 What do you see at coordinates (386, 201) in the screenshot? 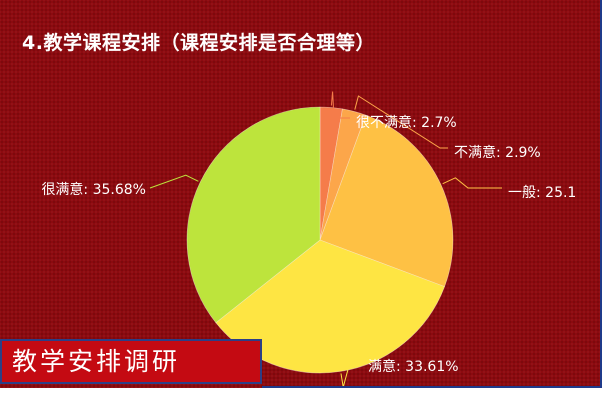
I see `pie-slice-neutral` at bounding box center [386, 201].